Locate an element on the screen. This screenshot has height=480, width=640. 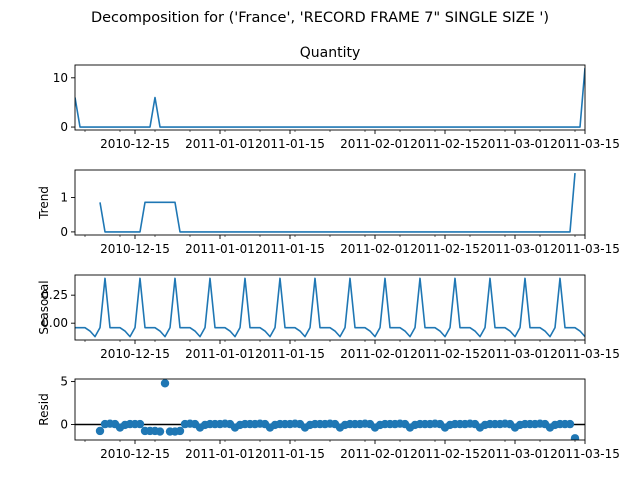
y-tick-label: 0.00 is located at coordinates (54, 323).